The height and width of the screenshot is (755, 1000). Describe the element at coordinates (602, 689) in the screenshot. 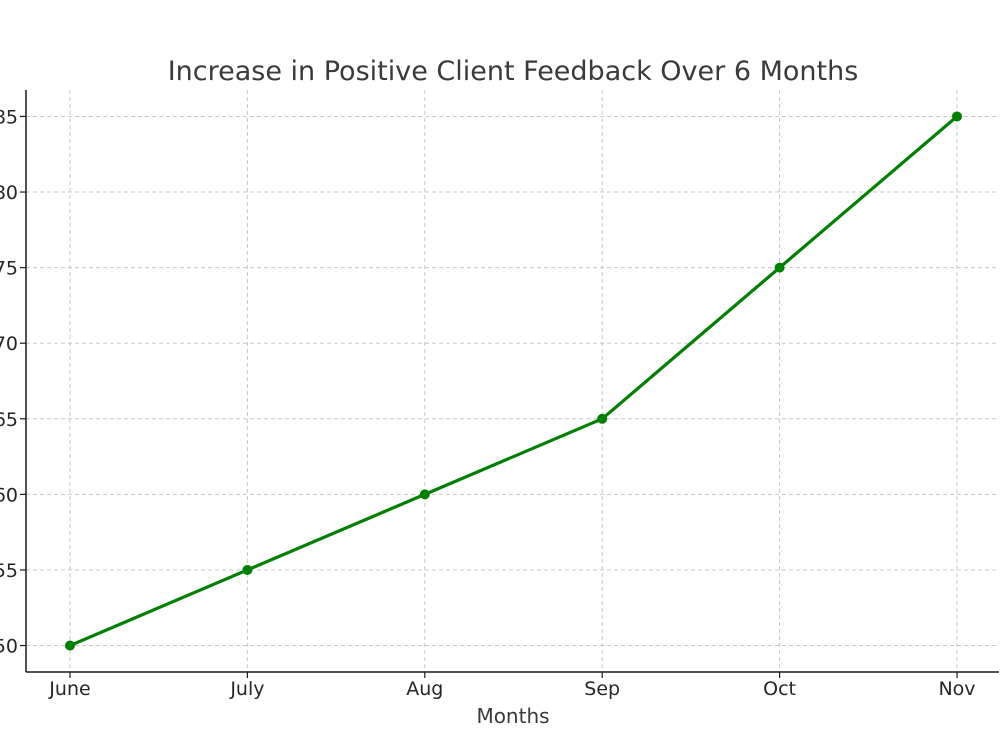

I see `x-tick-label-3: Sep` at that location.